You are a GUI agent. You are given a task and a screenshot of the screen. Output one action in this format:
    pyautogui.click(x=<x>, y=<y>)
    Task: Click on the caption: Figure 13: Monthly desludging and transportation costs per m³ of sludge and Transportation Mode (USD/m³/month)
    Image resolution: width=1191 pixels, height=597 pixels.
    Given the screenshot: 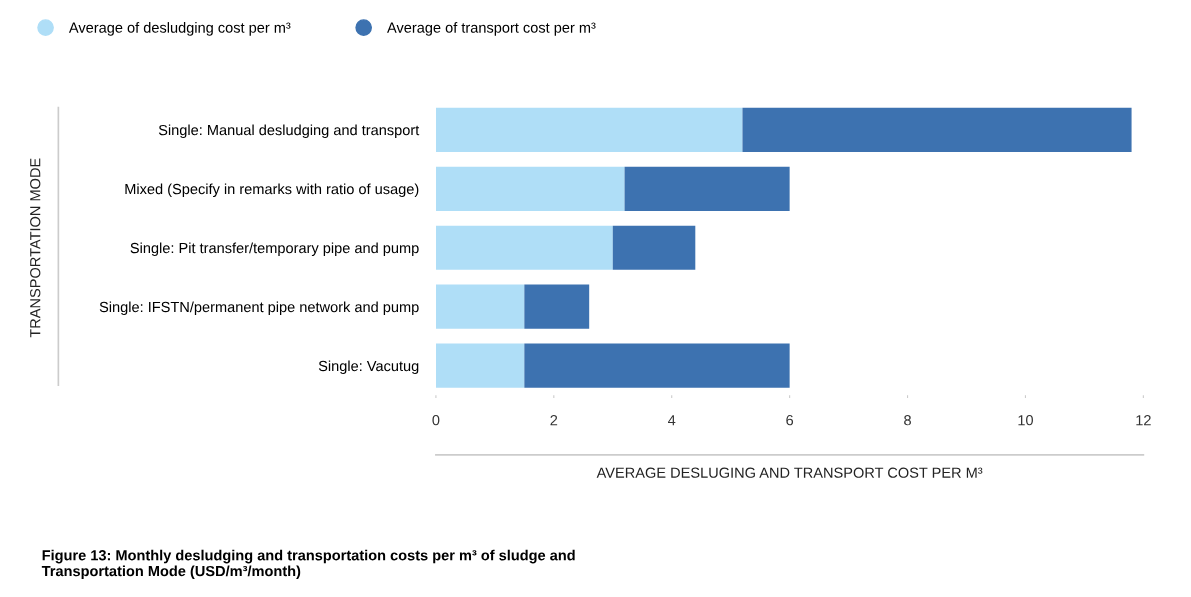 What is the action you would take?
    pyautogui.click(x=308, y=564)
    